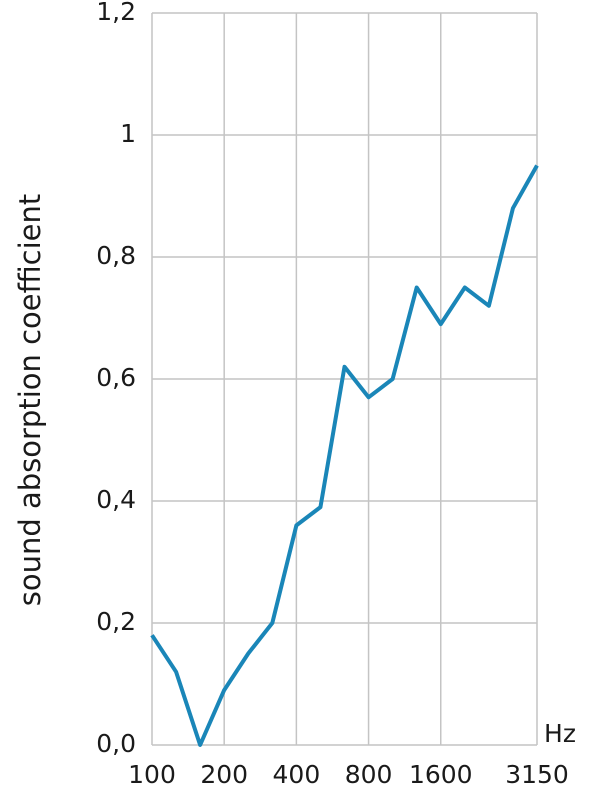 The width and height of the screenshot is (590, 800). Describe the element at coordinates (116, 13) in the screenshot. I see `y-tick-label: 1,2` at that location.